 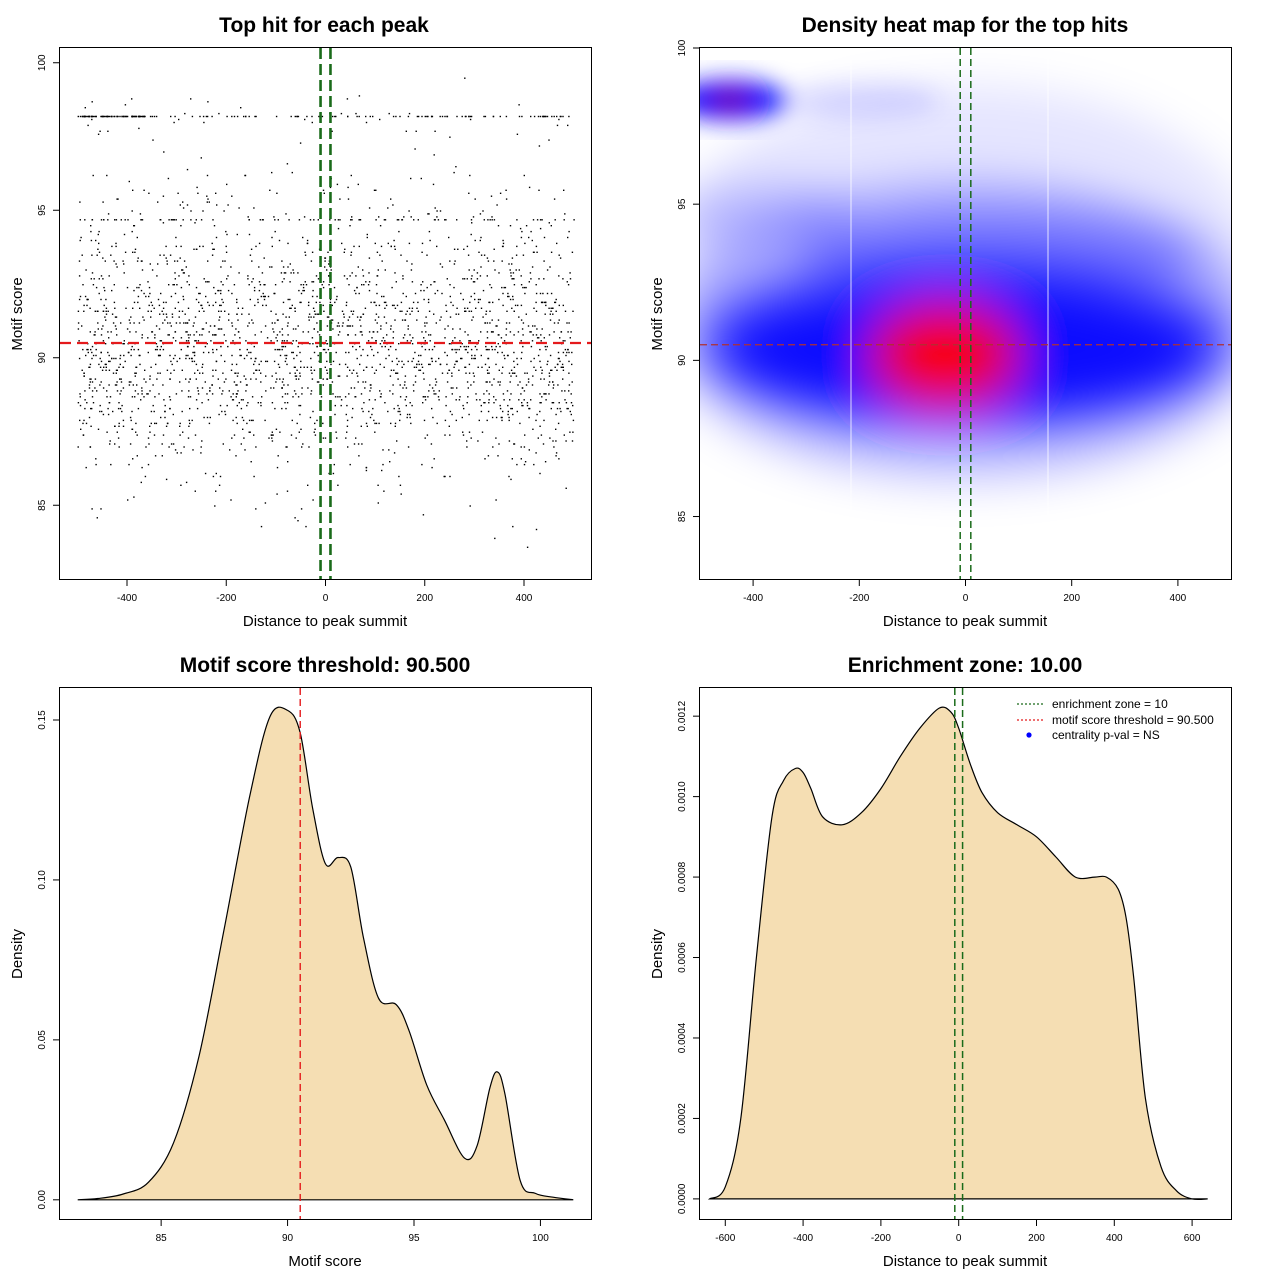 What do you see at coordinates (127, 598) in the screenshot?
I see `scatter-x-tick-label: -400` at bounding box center [127, 598].